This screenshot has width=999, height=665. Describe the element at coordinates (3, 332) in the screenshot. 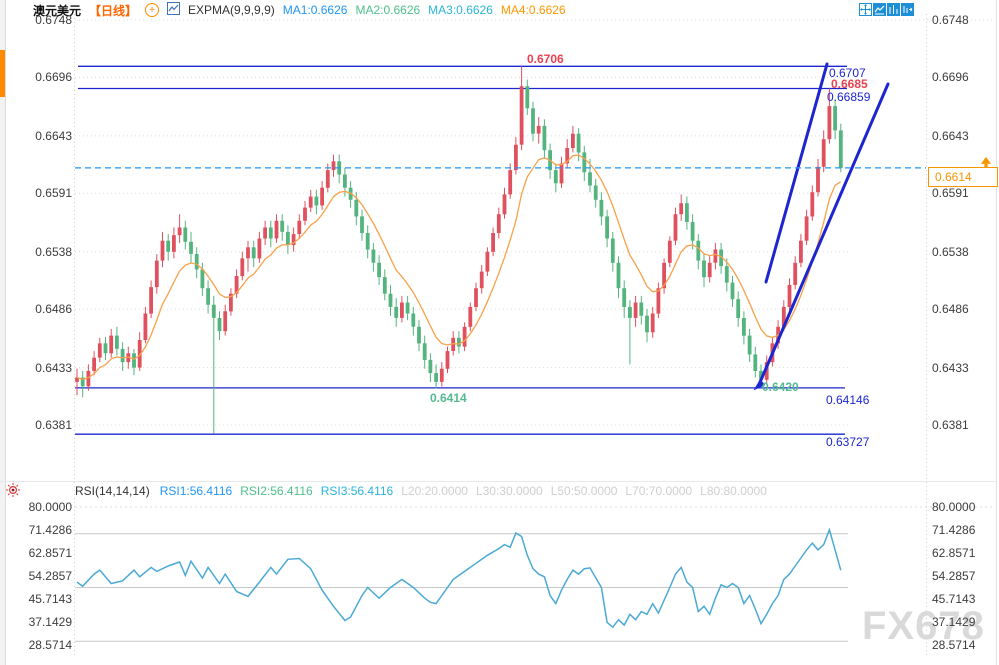

I see `left-scrollbar` at that location.